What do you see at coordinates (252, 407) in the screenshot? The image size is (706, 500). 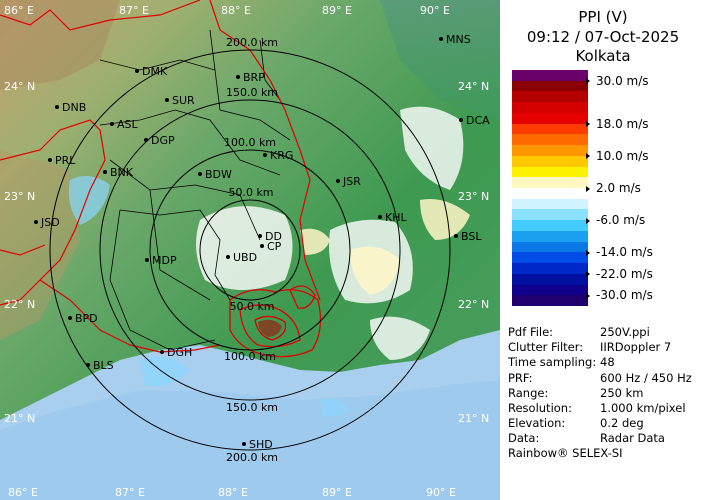 I see `range-label-150-south: 150.0 km` at bounding box center [252, 407].